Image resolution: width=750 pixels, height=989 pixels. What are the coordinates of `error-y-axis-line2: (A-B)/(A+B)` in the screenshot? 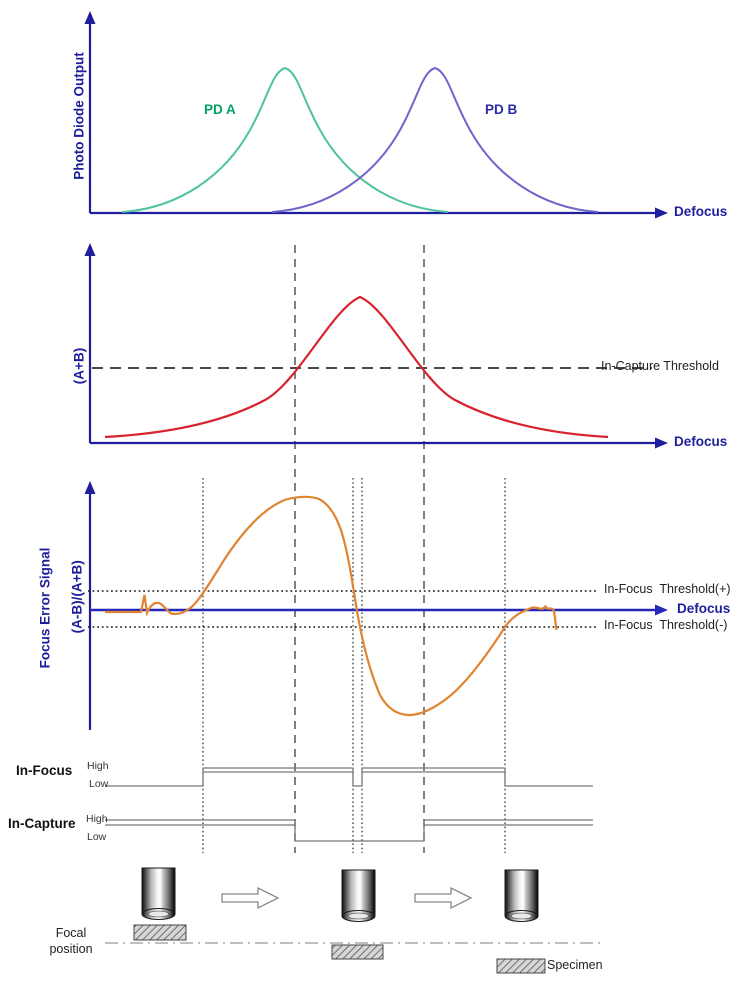 It's located at (77, 597).